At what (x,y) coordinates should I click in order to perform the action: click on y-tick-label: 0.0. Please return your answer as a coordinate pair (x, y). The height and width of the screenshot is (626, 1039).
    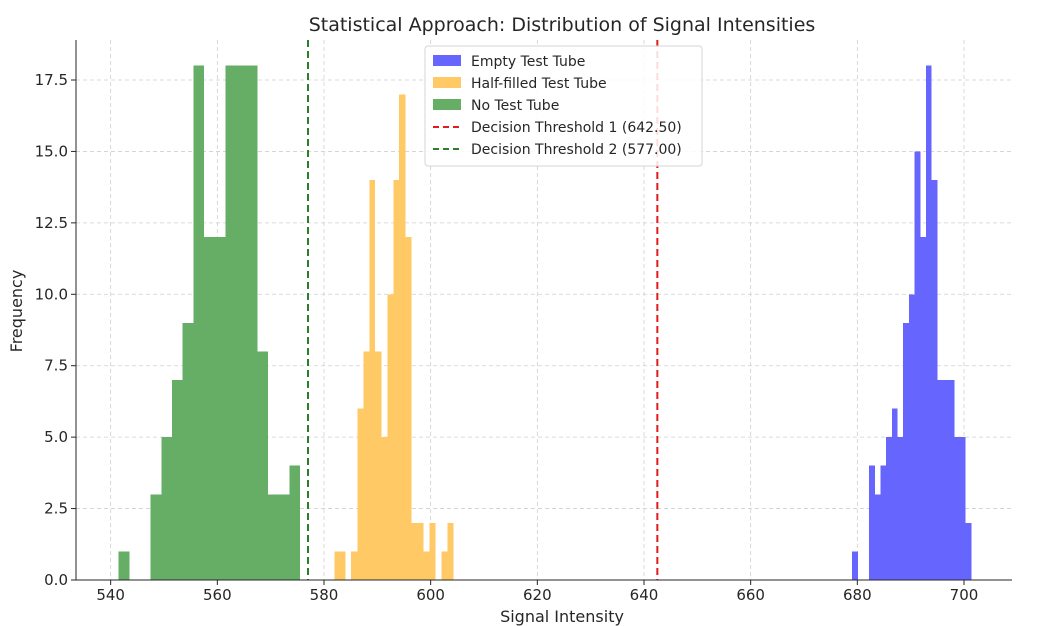
    Looking at the image, I should click on (56, 580).